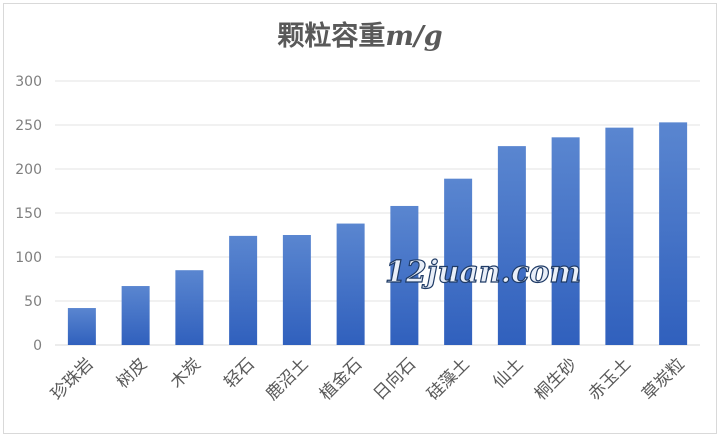  Describe the element at coordinates (239, 373) in the screenshot. I see `x-tick-label: 轻石` at that location.